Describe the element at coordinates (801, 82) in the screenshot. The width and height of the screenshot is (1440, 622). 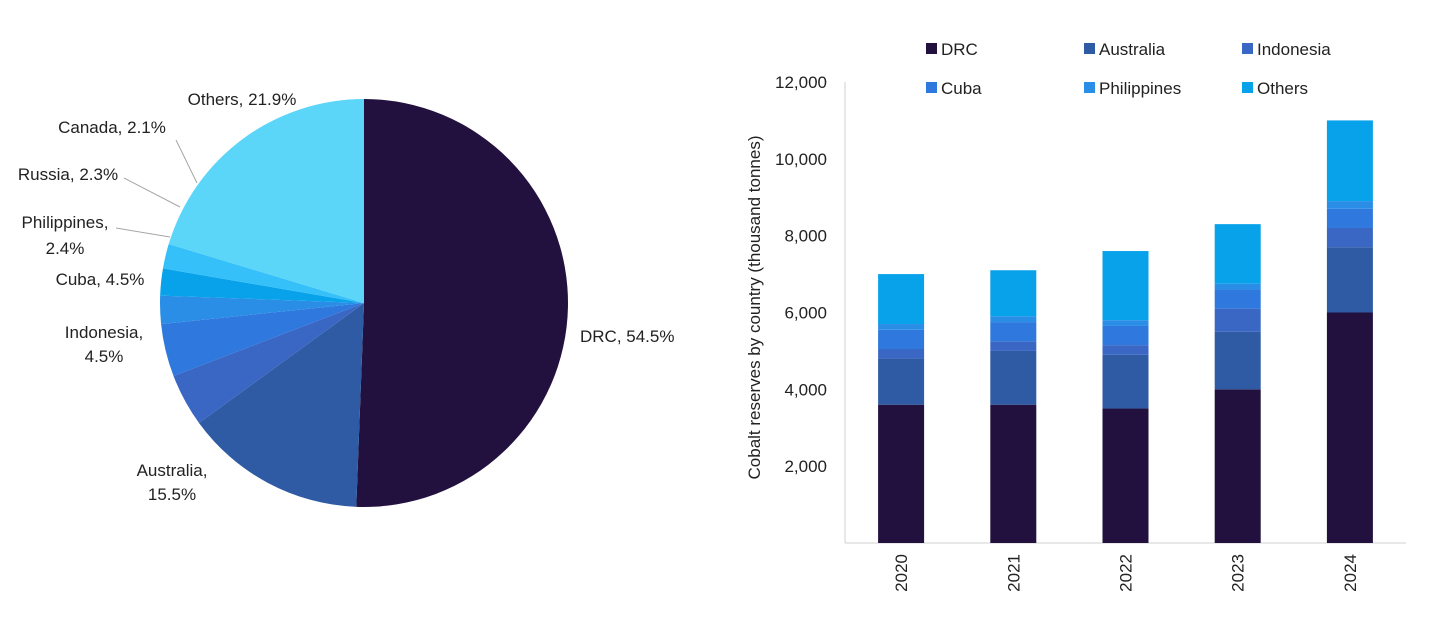
I see `y-tick-label: 12,000` at that location.